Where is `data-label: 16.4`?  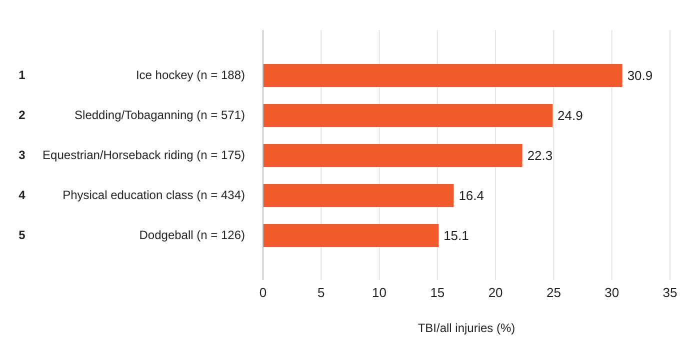 data-label: 16.4 is located at coordinates (471, 196).